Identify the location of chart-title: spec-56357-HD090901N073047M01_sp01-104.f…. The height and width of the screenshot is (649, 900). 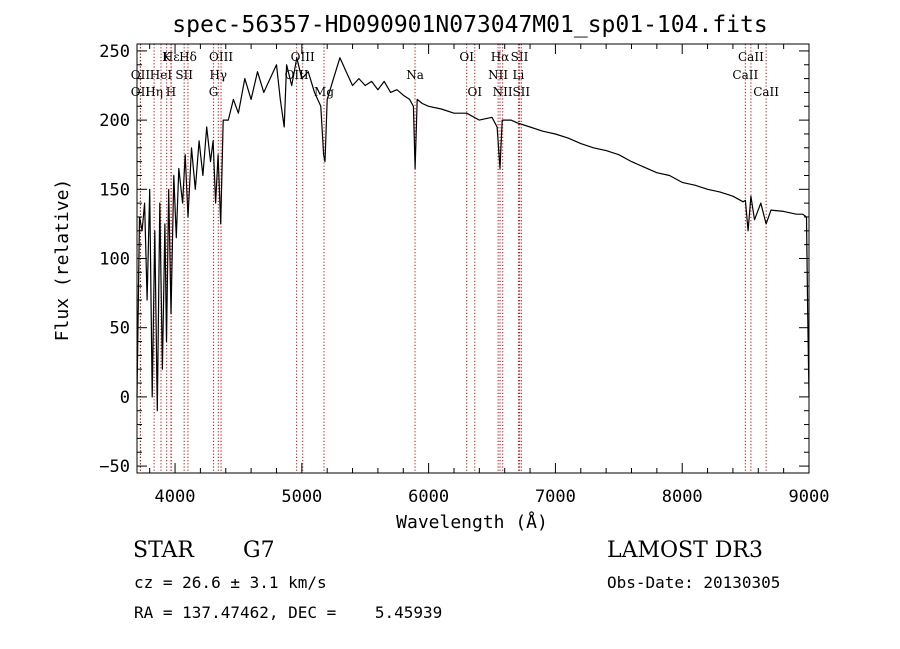
(469, 25).